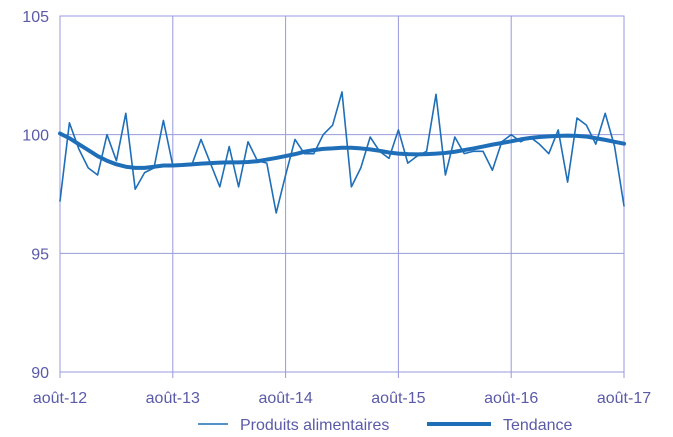  What do you see at coordinates (314, 425) in the screenshot?
I see `legend-label: Produits alimentaires` at bounding box center [314, 425].